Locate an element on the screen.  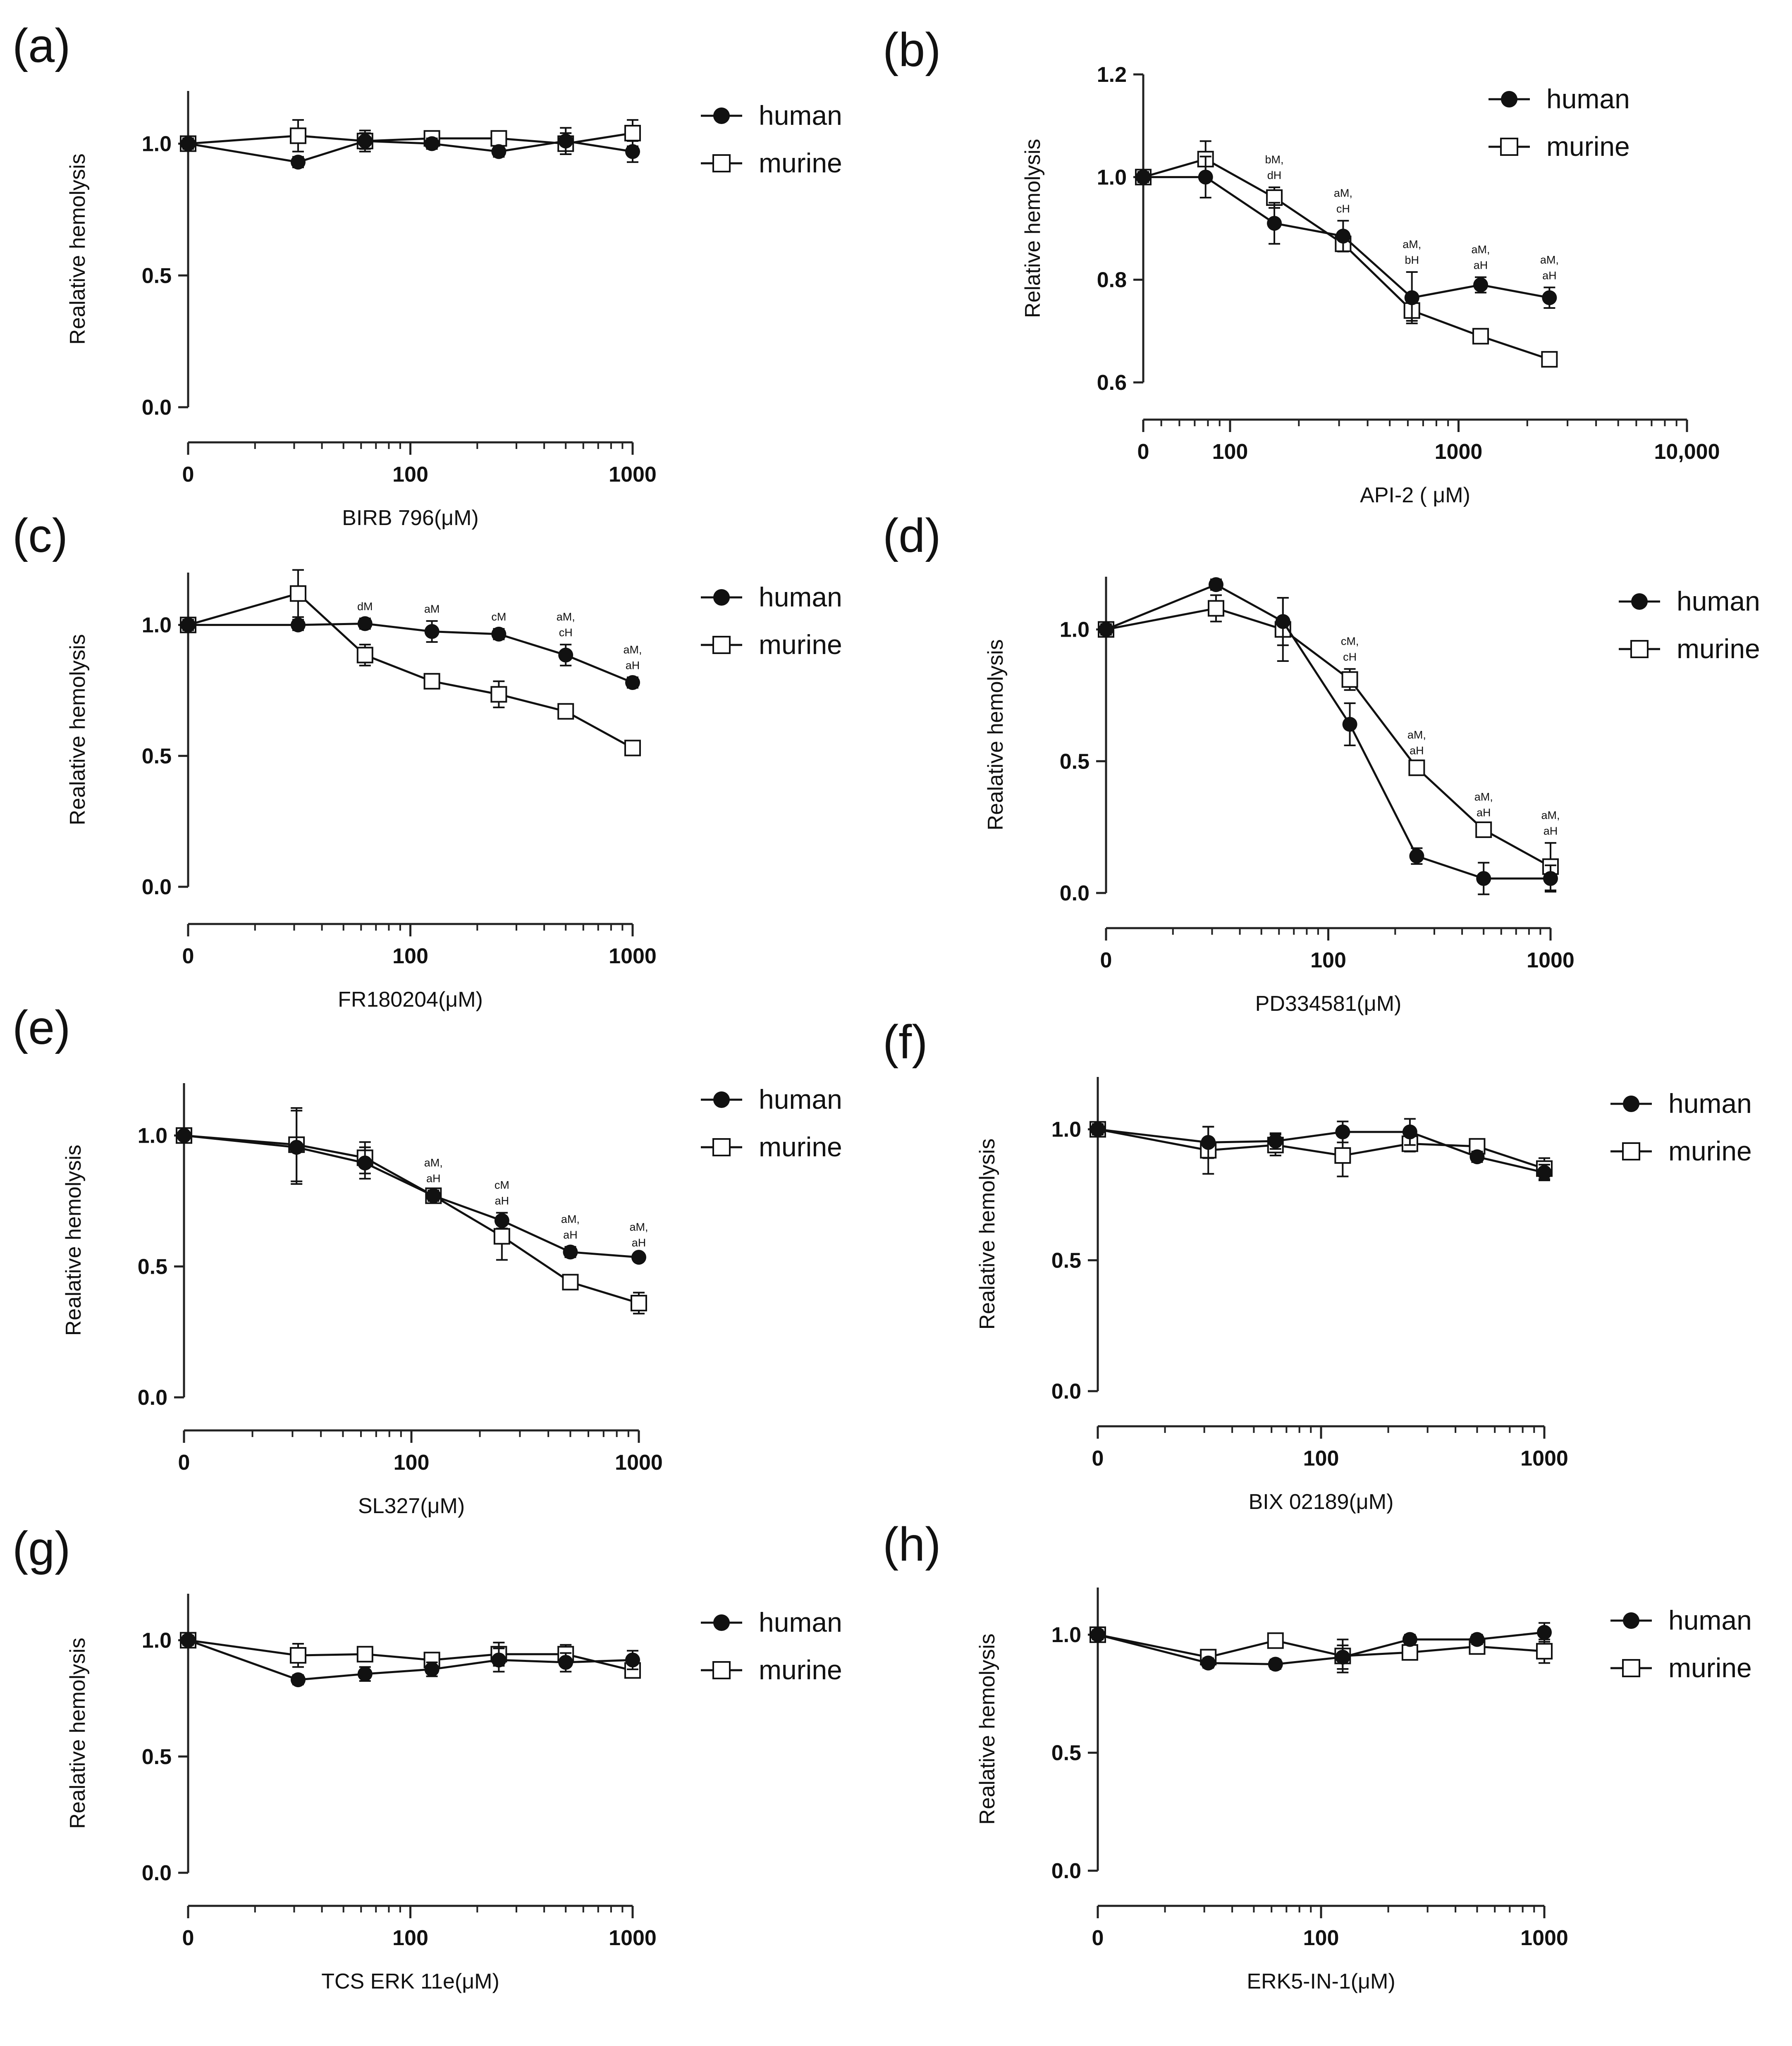
significance-label: dM is located at coordinates (365, 606).